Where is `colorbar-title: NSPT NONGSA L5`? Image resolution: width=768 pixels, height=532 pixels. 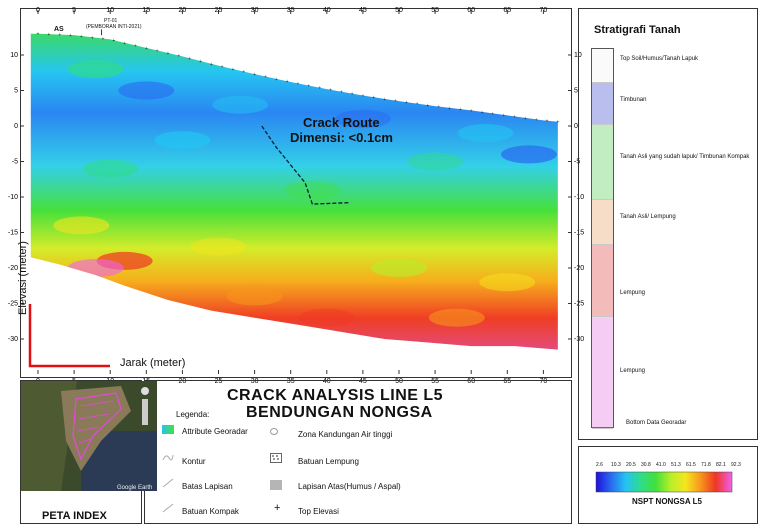 colorbar-title: NSPT NONGSA L5 is located at coordinates (667, 501).